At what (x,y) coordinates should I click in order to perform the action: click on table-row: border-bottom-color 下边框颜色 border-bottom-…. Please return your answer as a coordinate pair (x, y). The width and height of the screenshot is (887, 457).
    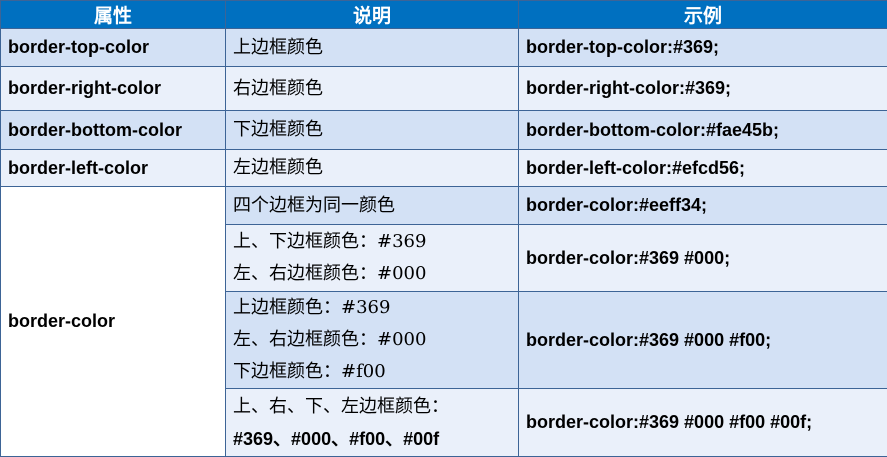
    Looking at the image, I should click on (443, 130).